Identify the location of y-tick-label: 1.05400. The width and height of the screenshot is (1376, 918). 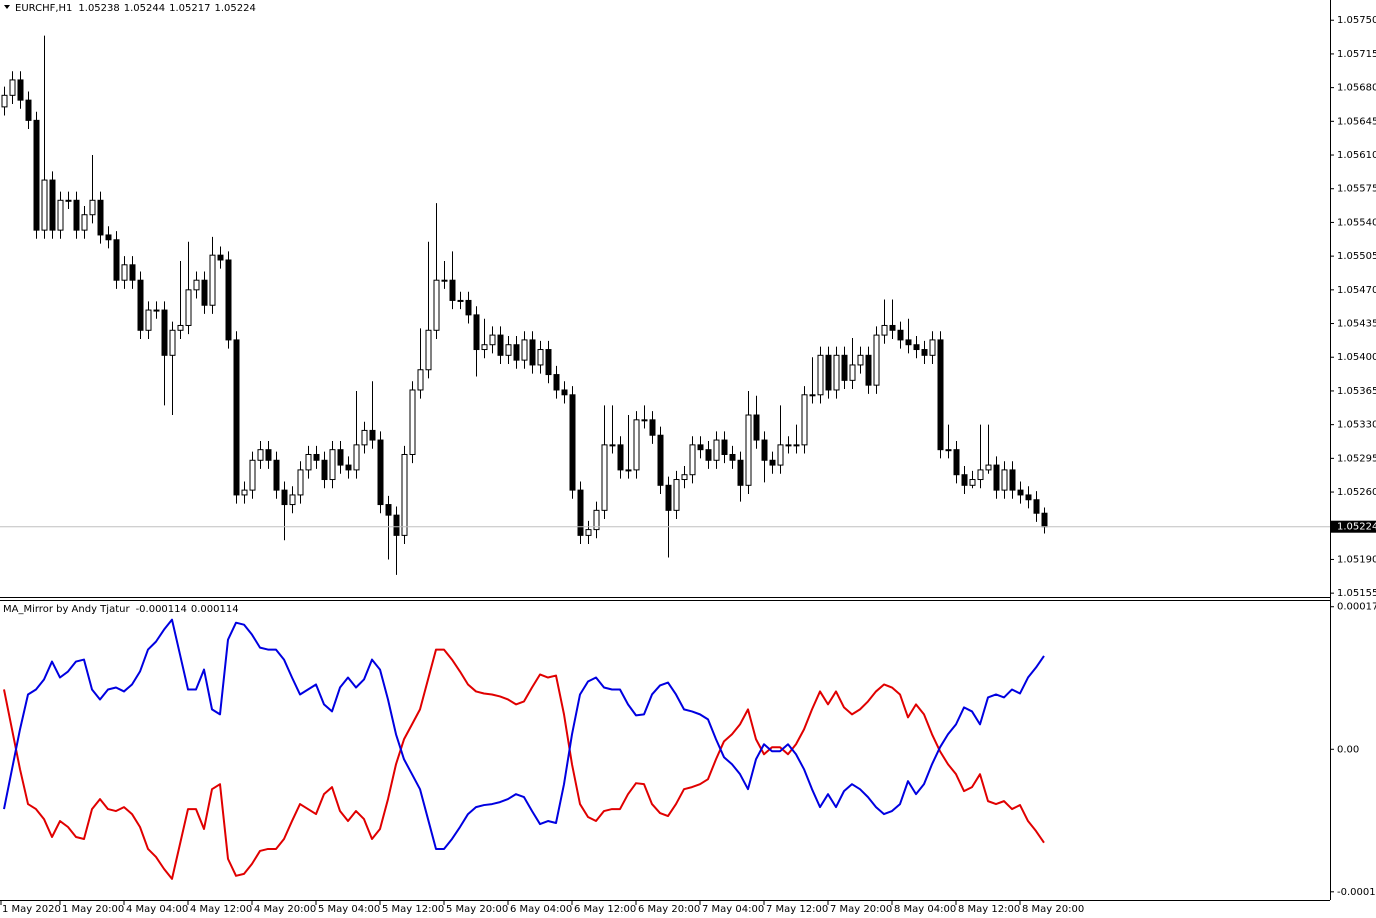
(1356, 357).